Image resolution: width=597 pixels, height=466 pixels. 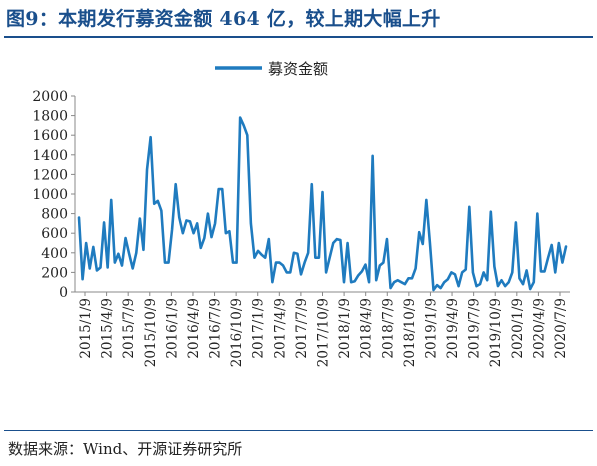 What do you see at coordinates (280, 328) in the screenshot?
I see `x-tick-label: 2017/4/9` at bounding box center [280, 328].